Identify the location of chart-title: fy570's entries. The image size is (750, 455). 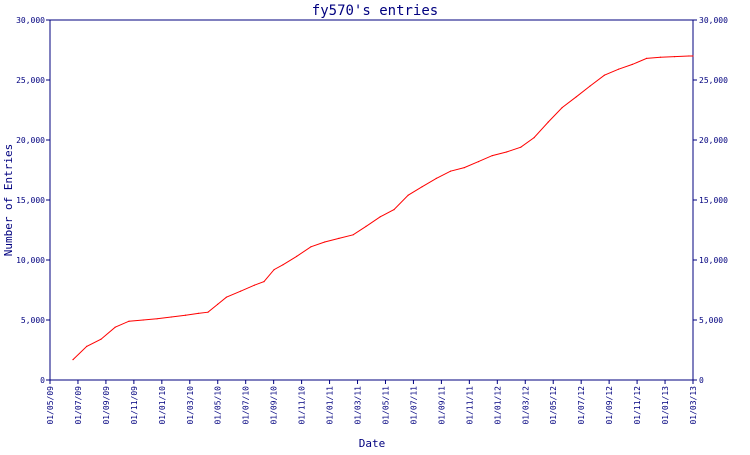
(375, 11).